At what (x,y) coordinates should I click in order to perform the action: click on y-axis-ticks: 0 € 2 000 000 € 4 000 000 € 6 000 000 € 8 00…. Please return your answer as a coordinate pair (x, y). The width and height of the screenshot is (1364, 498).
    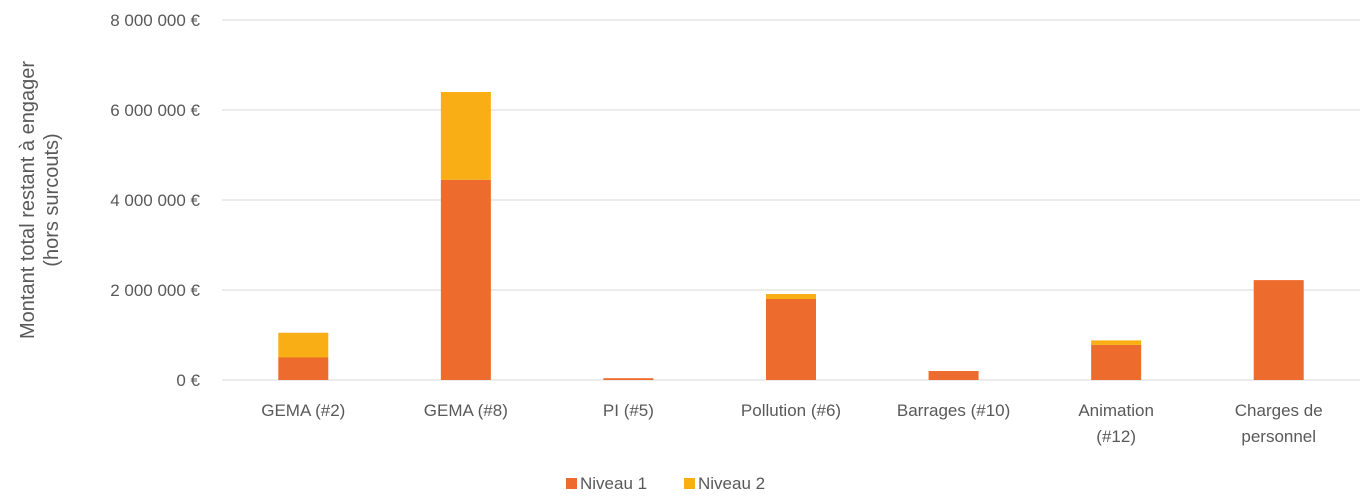
    Looking at the image, I should click on (155, 200).